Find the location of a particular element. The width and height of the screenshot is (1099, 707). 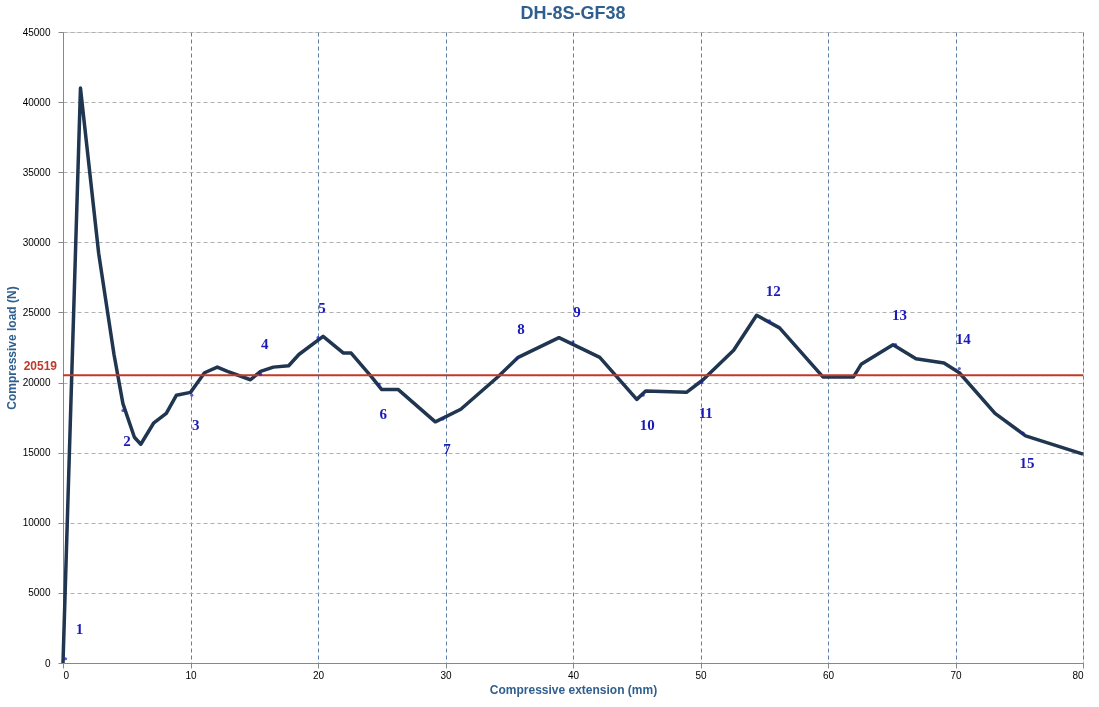

x-tick-label: 70 is located at coordinates (956, 675).